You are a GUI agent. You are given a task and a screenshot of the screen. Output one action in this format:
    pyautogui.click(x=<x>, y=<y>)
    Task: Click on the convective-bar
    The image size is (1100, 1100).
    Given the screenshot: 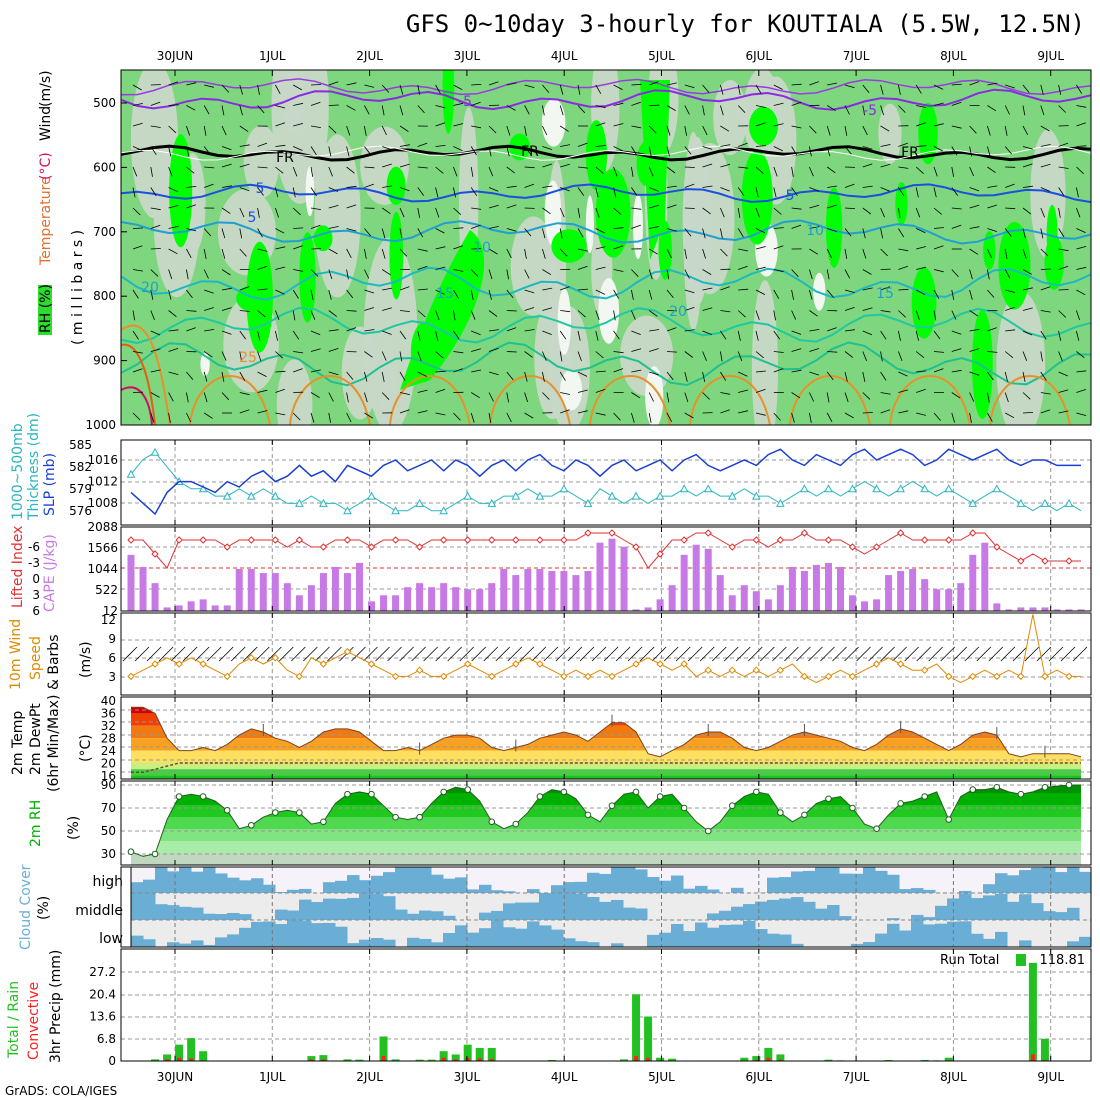 What is the action you would take?
    pyautogui.click(x=383, y=1058)
    